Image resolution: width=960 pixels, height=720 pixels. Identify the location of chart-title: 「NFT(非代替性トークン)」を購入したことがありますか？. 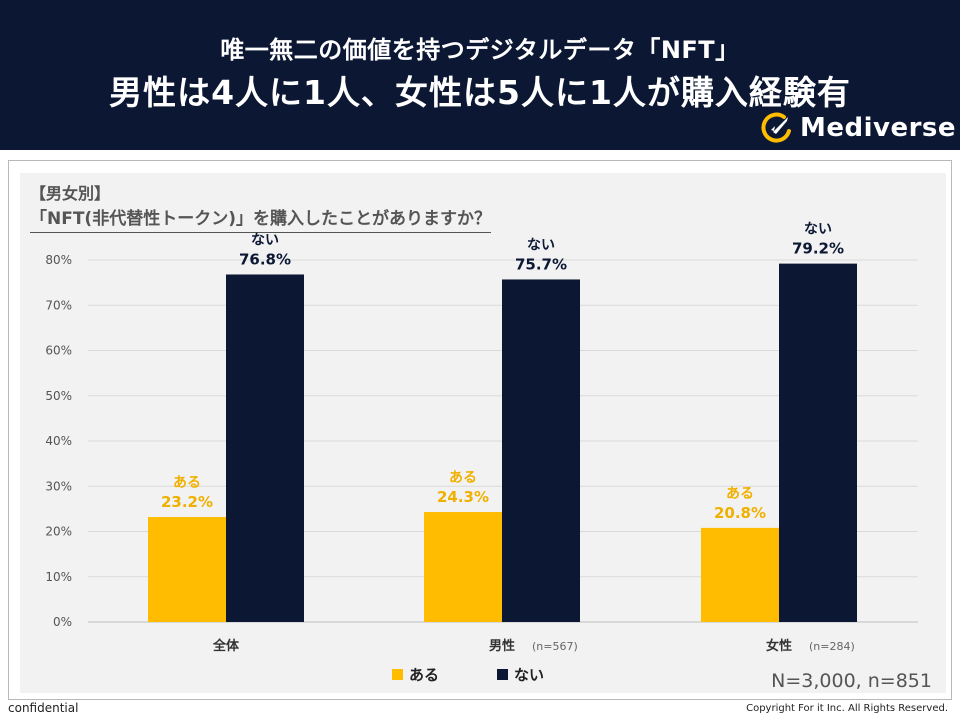
(260, 218).